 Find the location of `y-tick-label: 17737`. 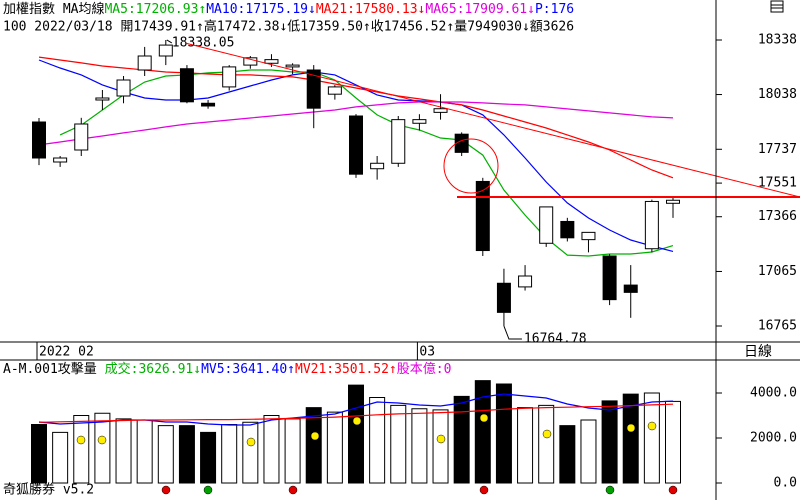

y-tick-label: 17737 is located at coordinates (777, 149).